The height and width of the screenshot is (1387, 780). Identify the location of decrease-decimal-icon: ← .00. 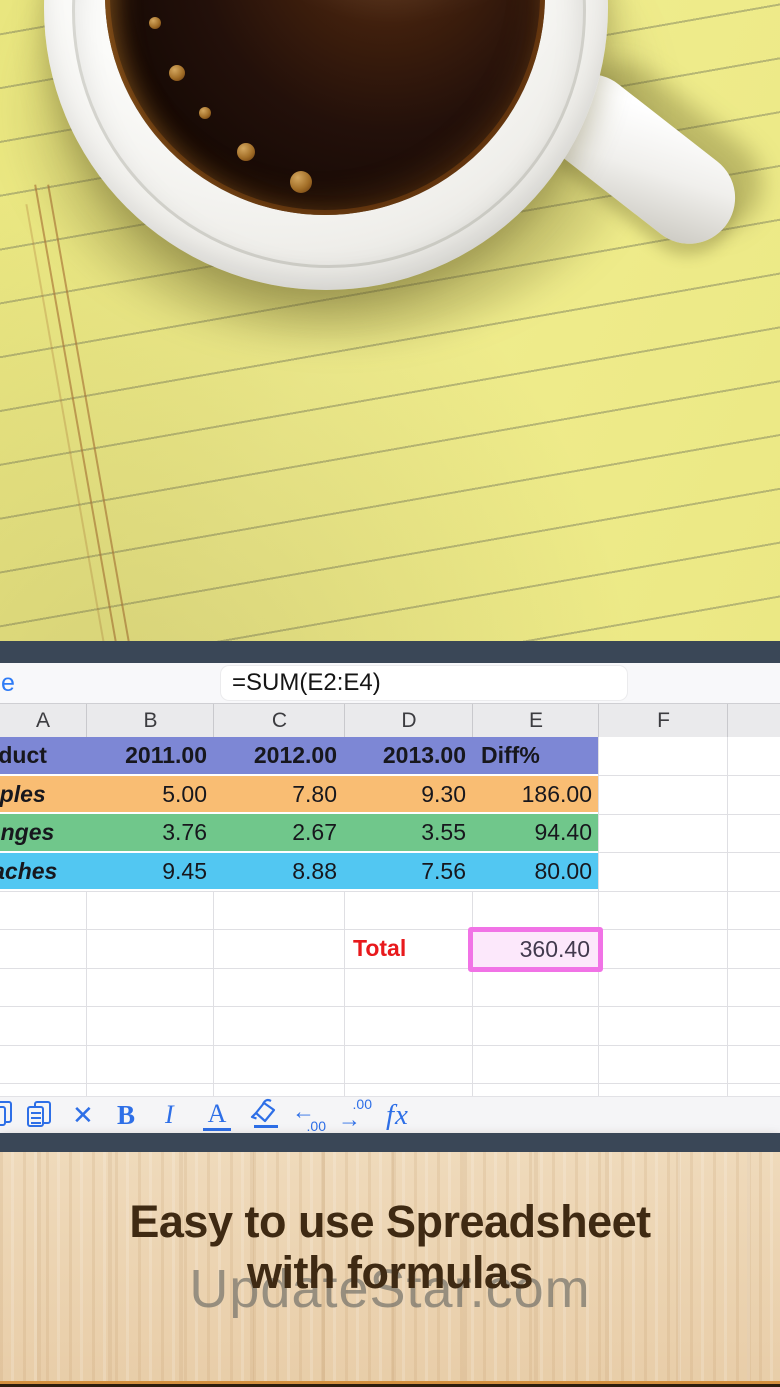
(309, 1116).